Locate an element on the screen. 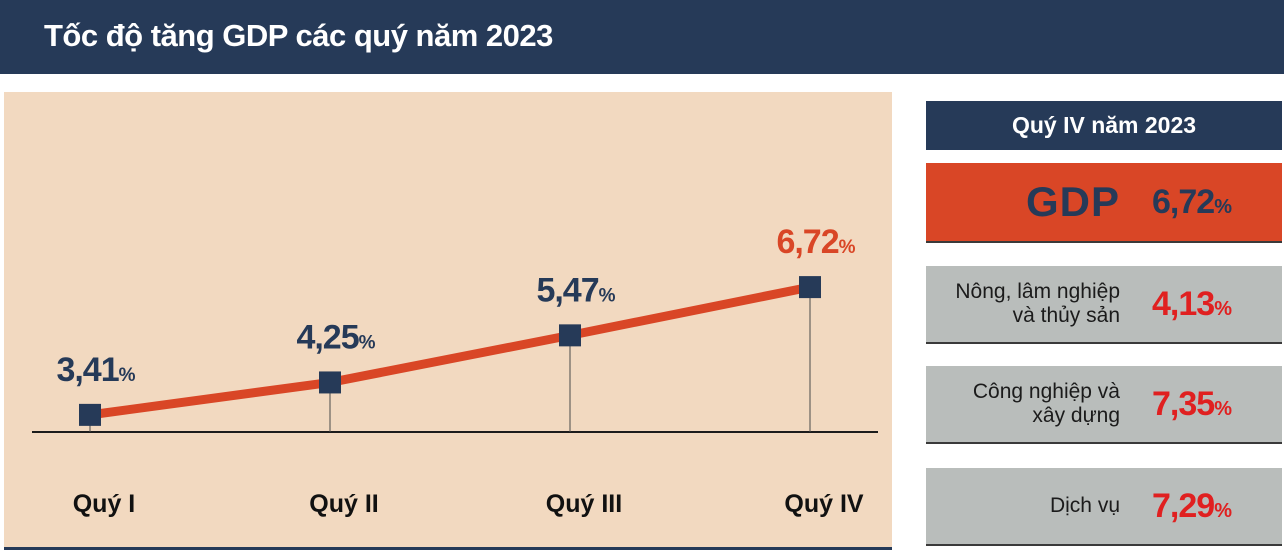  sector-label-line: và thủy sản is located at coordinates (1066, 315).